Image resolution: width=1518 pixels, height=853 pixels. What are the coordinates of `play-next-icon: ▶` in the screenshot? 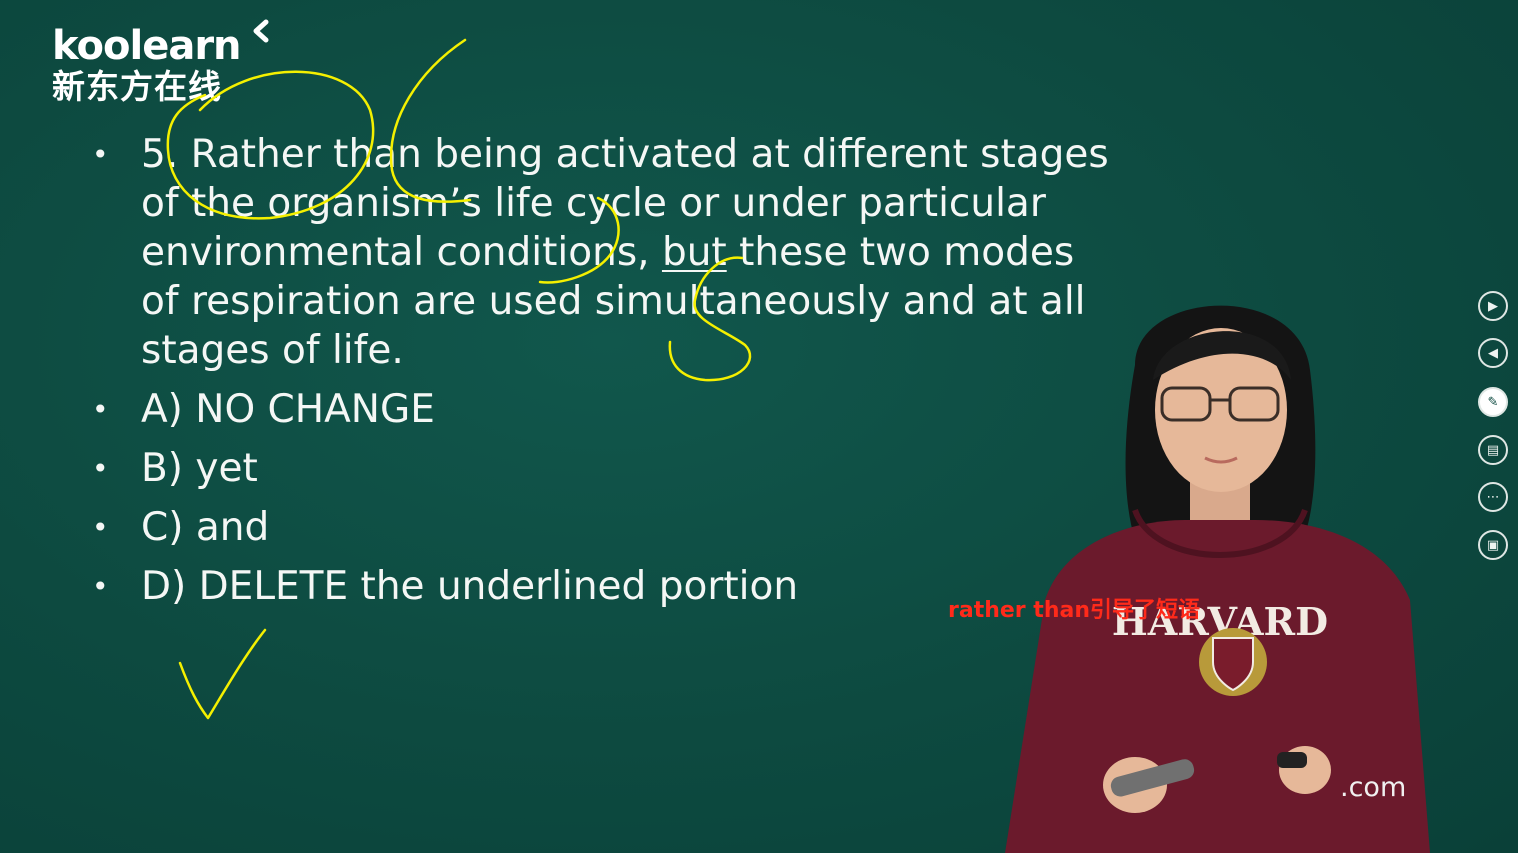 It's located at (1493, 306).